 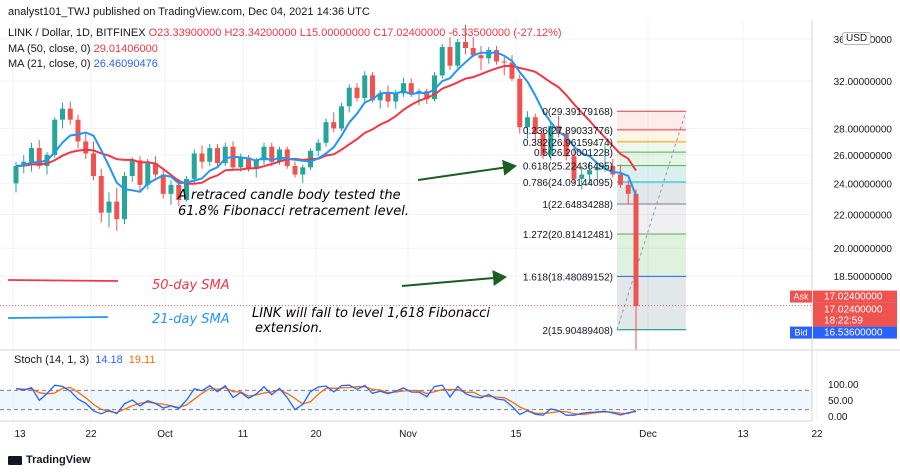 I want to click on ask-value: 17.02400000, so click(x=853, y=297).